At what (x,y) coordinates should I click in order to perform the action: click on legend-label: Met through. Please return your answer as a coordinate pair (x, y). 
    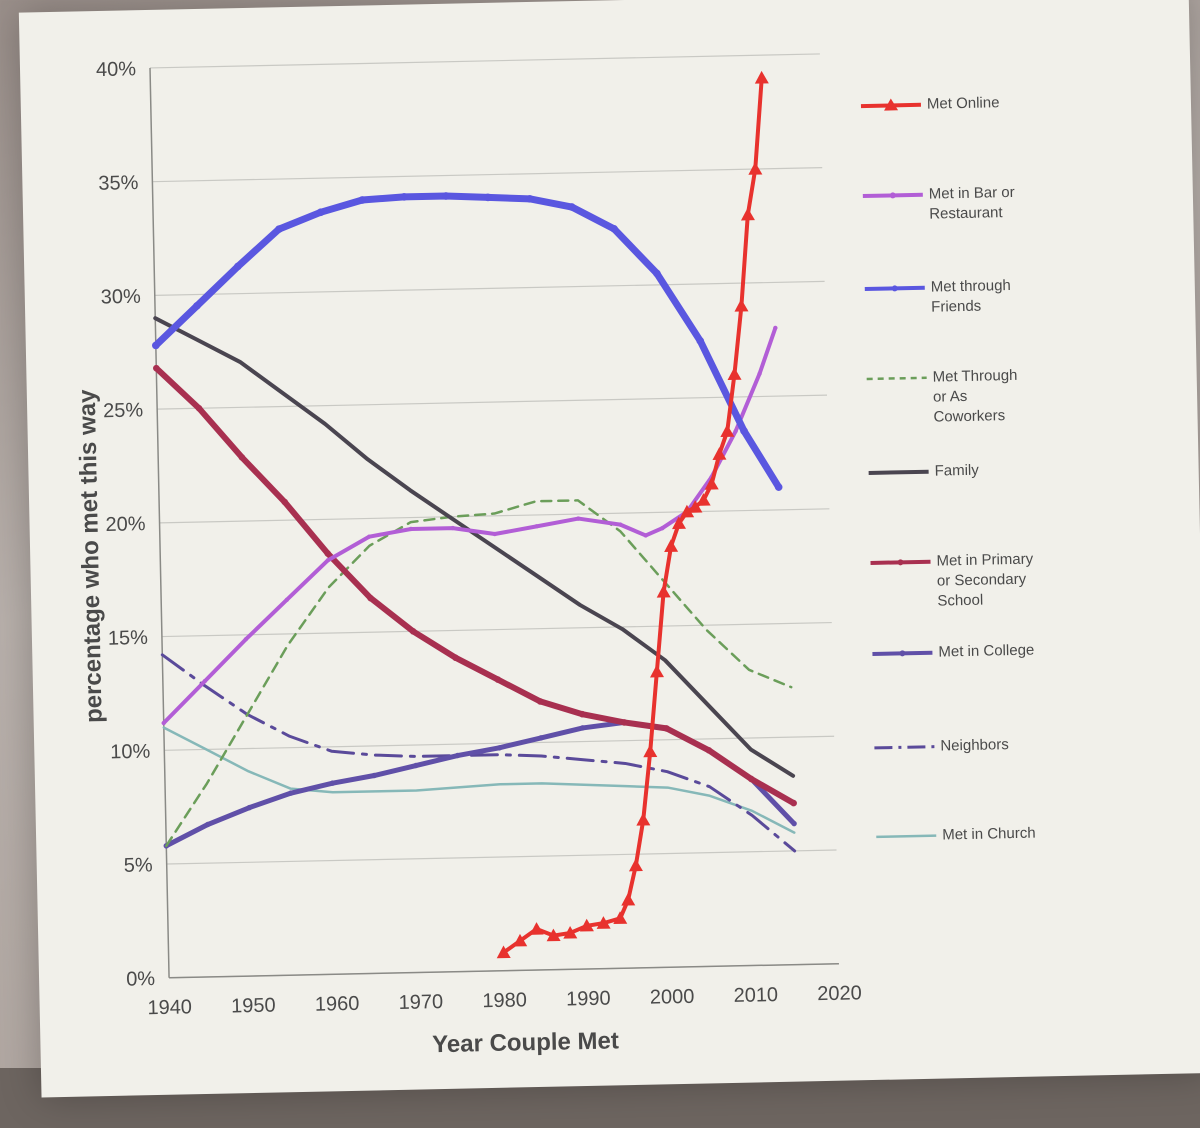
    Looking at the image, I should click on (971, 286).